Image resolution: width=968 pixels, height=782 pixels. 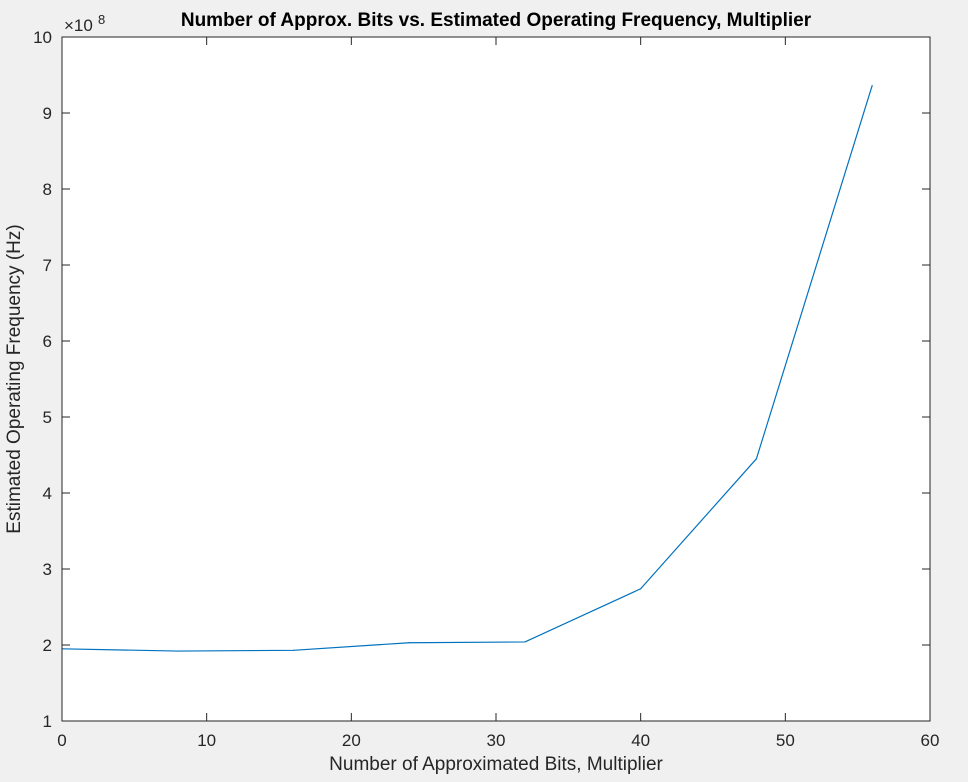 What do you see at coordinates (47, 569) in the screenshot?
I see `y-tick-label: 3` at bounding box center [47, 569].